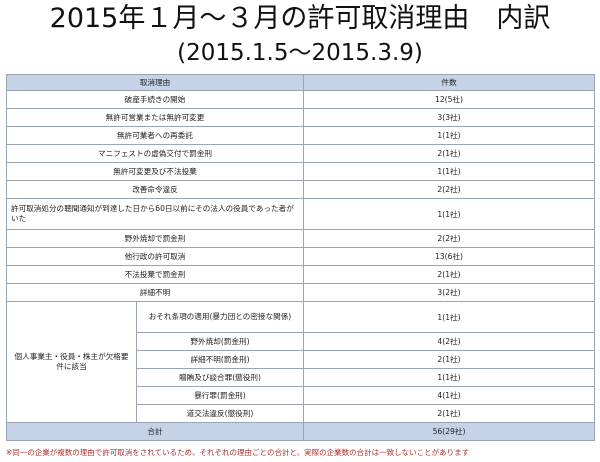 This screenshot has height=462, width=600. What do you see at coordinates (220, 395) in the screenshot?
I see `sub-reason-cell: 暴行罪(罰金刑)` at bounding box center [220, 395].